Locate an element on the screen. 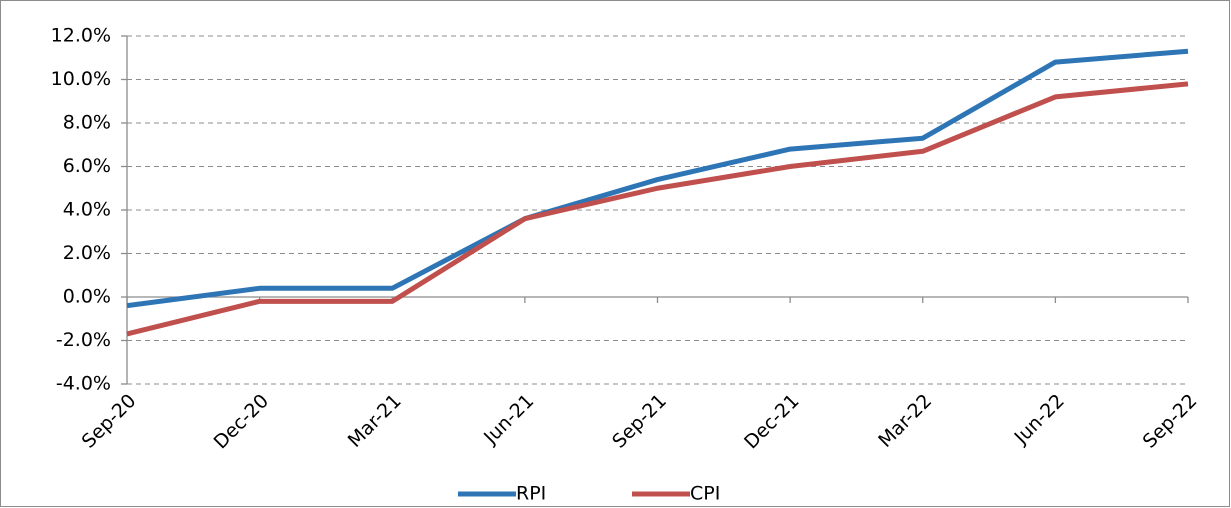  y-tick-label: -4.0% is located at coordinates (83, 384).